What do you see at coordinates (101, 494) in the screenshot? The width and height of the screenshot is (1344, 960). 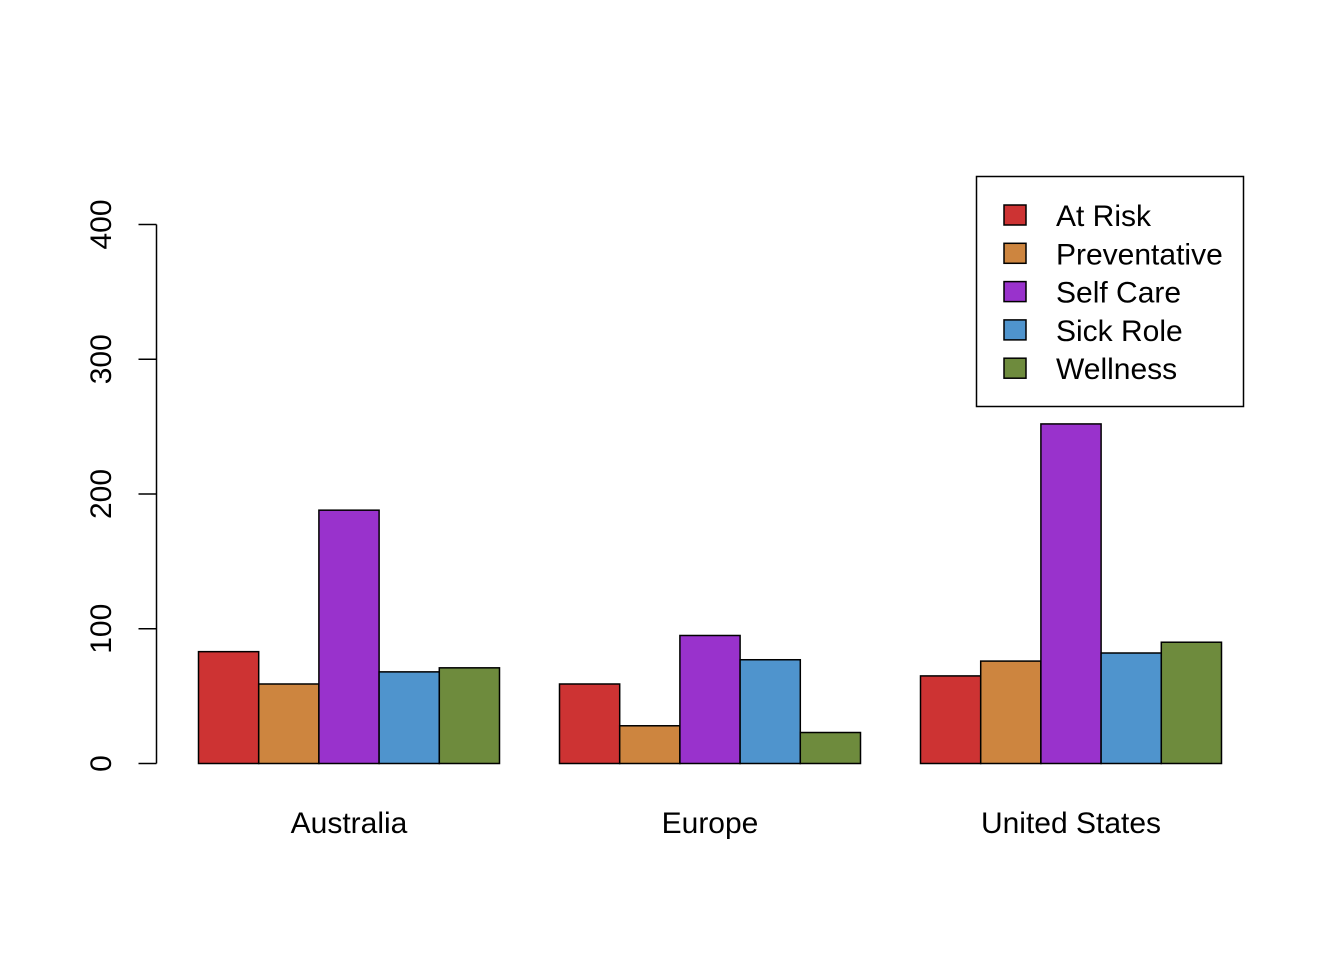 I see `y-tick-label: 200` at bounding box center [101, 494].